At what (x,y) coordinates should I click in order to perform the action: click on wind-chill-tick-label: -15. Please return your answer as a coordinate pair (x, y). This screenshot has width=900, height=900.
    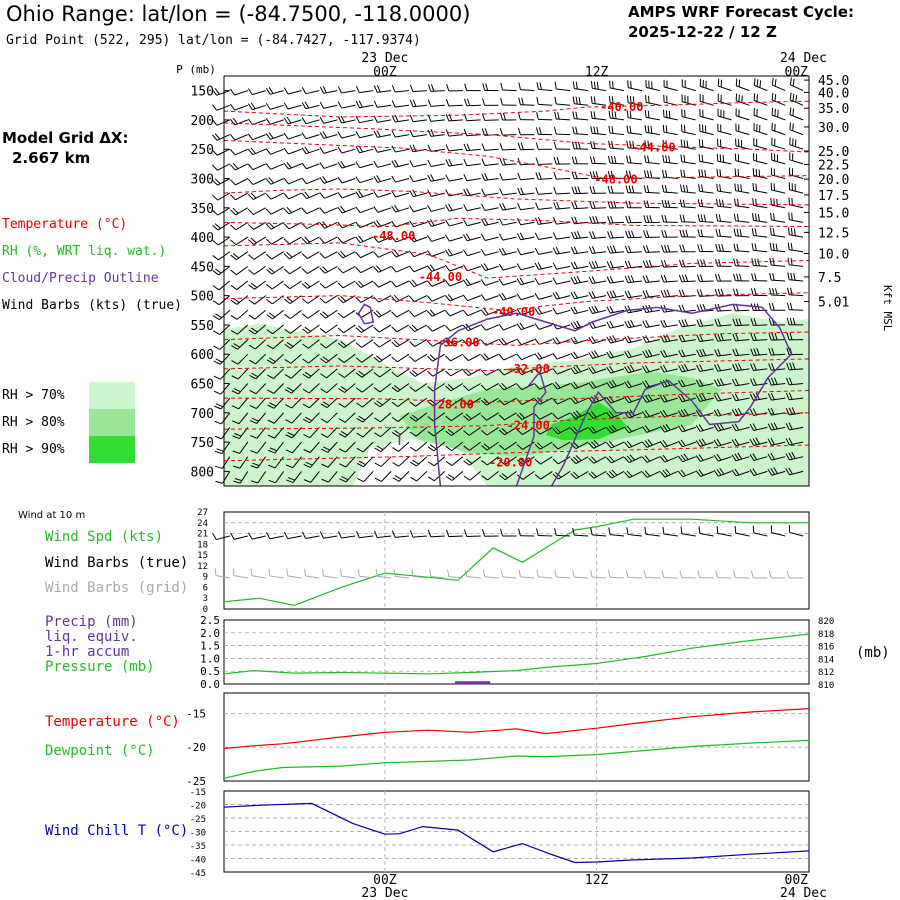
    Looking at the image, I should click on (198, 793).